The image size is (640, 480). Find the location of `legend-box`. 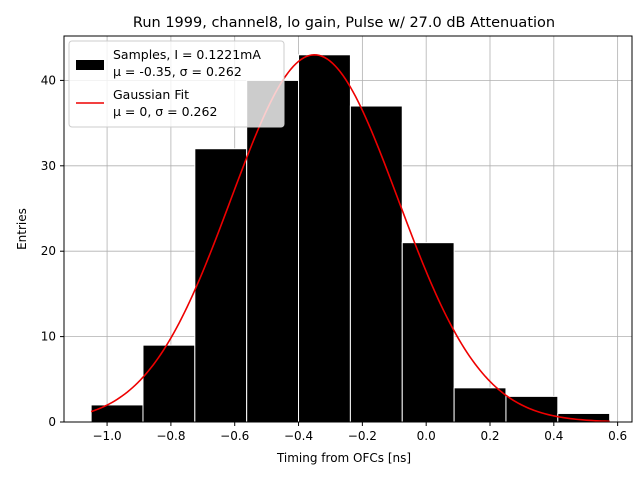

legend-box is located at coordinates (176, 84).